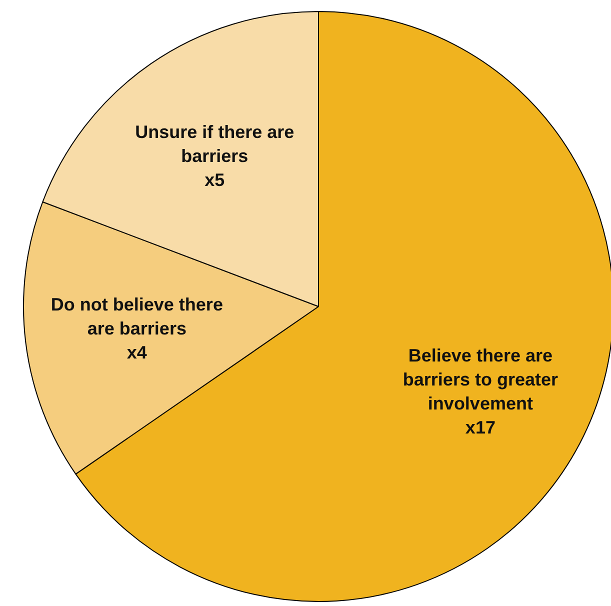 The height and width of the screenshot is (606, 611). What do you see at coordinates (214, 180) in the screenshot?
I see `data-label: x5` at bounding box center [214, 180].